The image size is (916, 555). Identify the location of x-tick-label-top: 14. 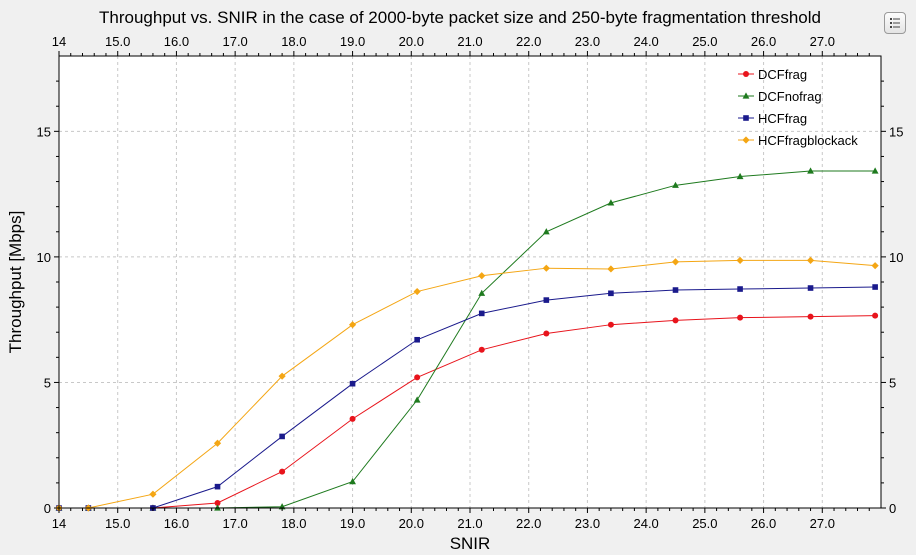
(59, 41).